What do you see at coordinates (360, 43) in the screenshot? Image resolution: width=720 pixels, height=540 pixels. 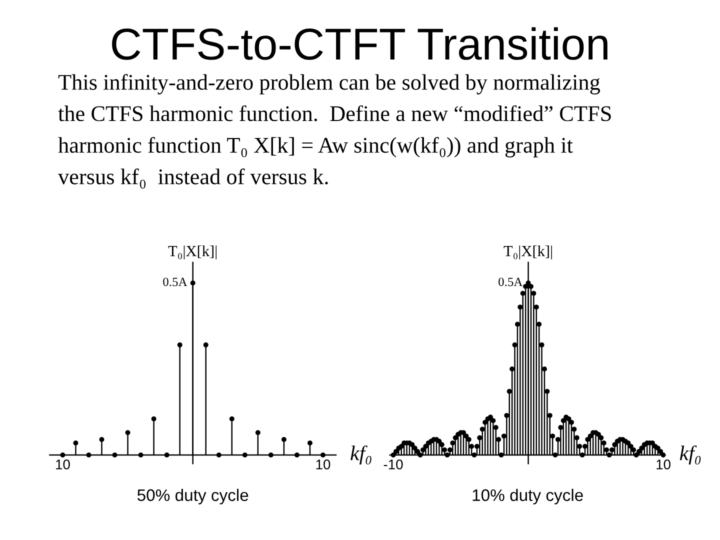 I see `chart-title: CTFS-to-CTFT Transition` at bounding box center [360, 43].